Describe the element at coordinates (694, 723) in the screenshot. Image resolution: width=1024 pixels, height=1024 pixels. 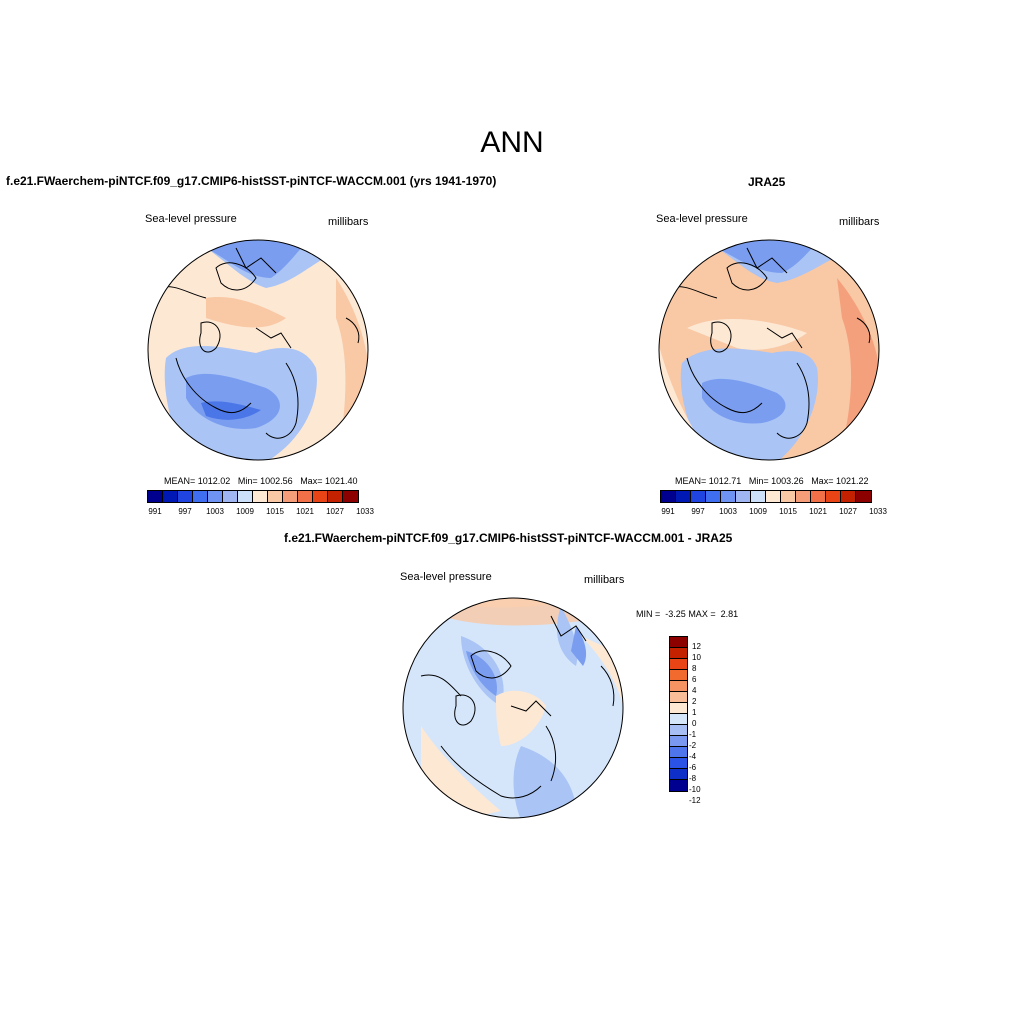
I see `colorbar-tick-label: 0` at that location.